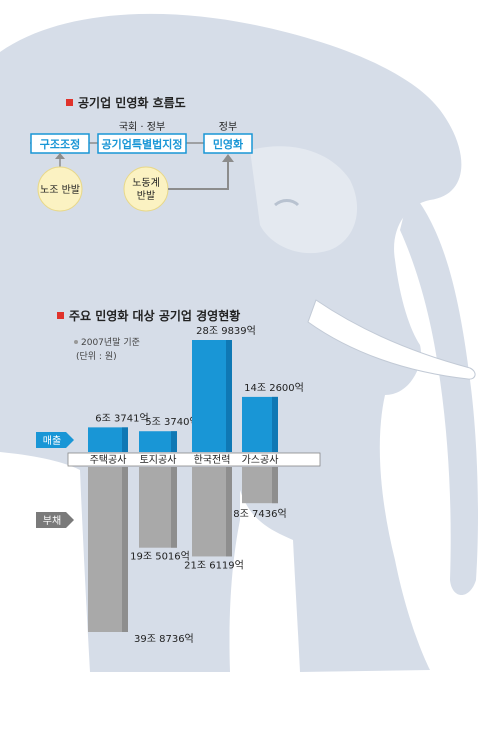 The width and height of the screenshot is (500, 748). What do you see at coordinates (160, 557) in the screenshot?
I see `debt-value-label: 19조 5016억` at bounding box center [160, 557].